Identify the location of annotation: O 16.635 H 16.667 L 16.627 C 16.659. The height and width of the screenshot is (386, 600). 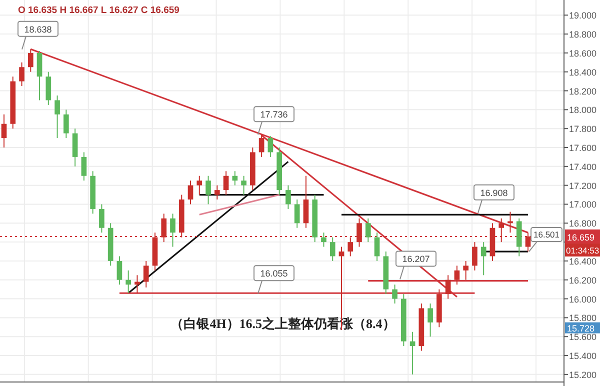
(99, 10).